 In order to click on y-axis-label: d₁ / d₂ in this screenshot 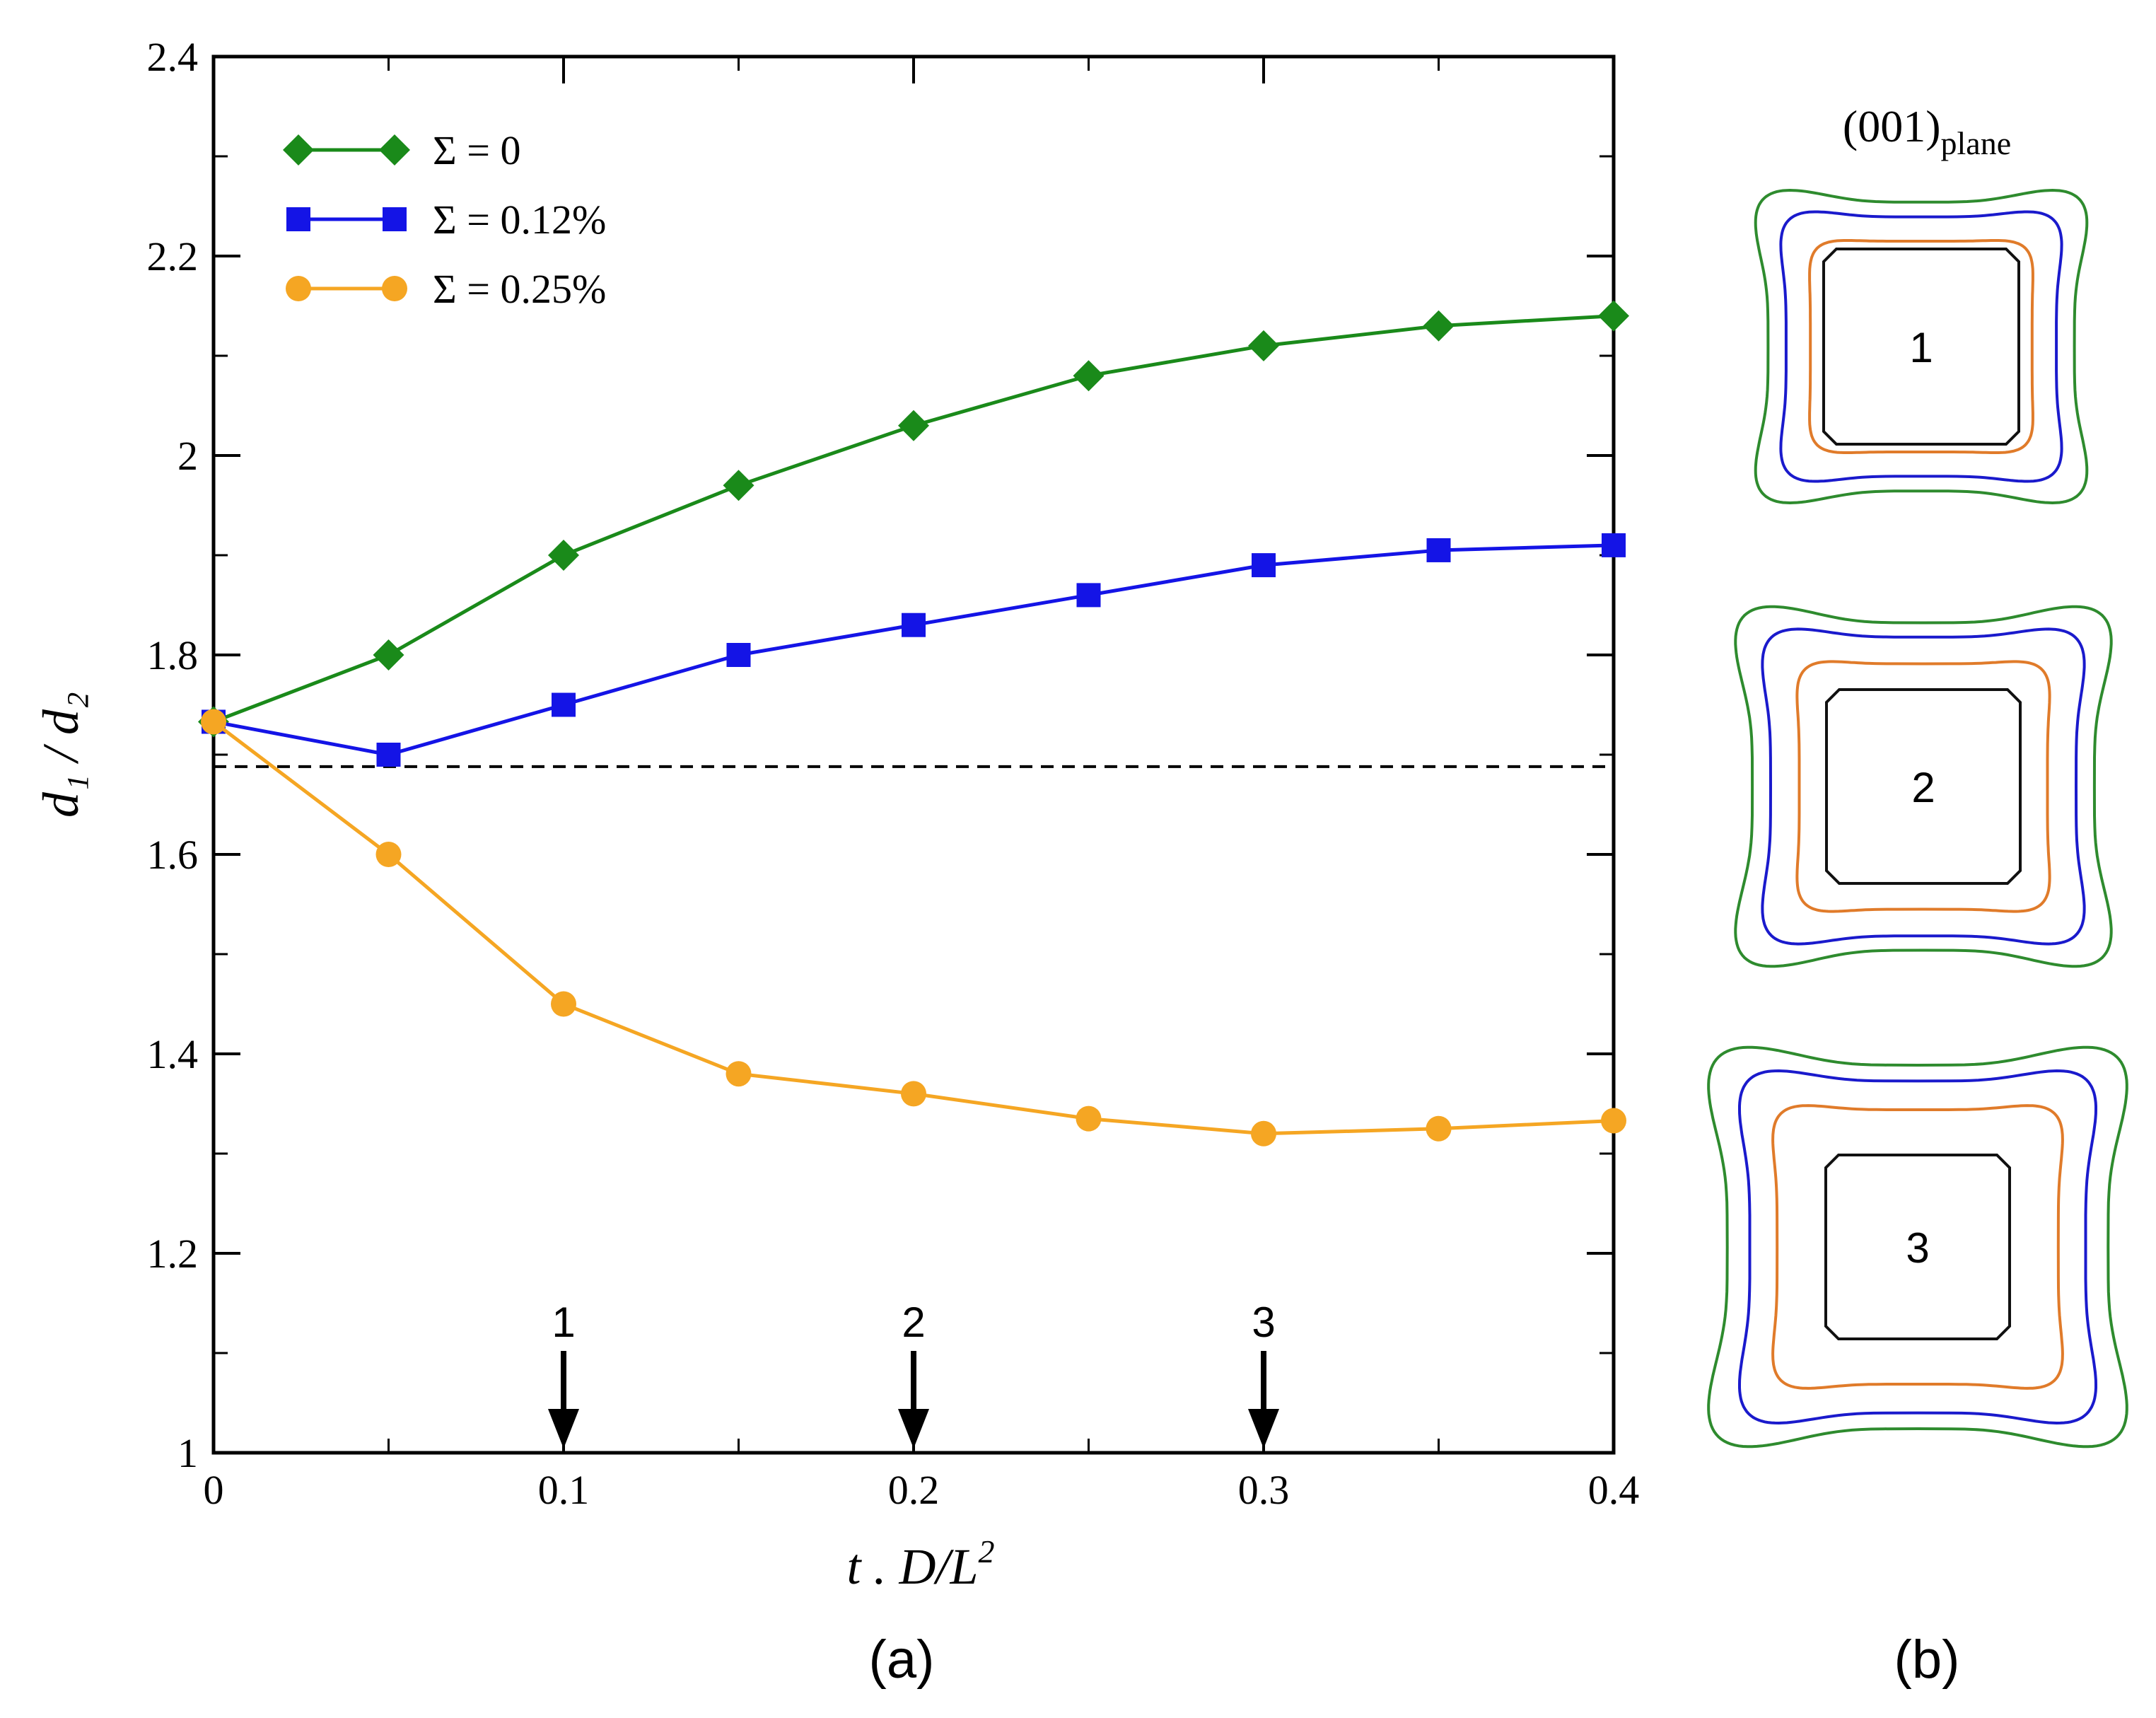, I will do `click(61, 755)`.